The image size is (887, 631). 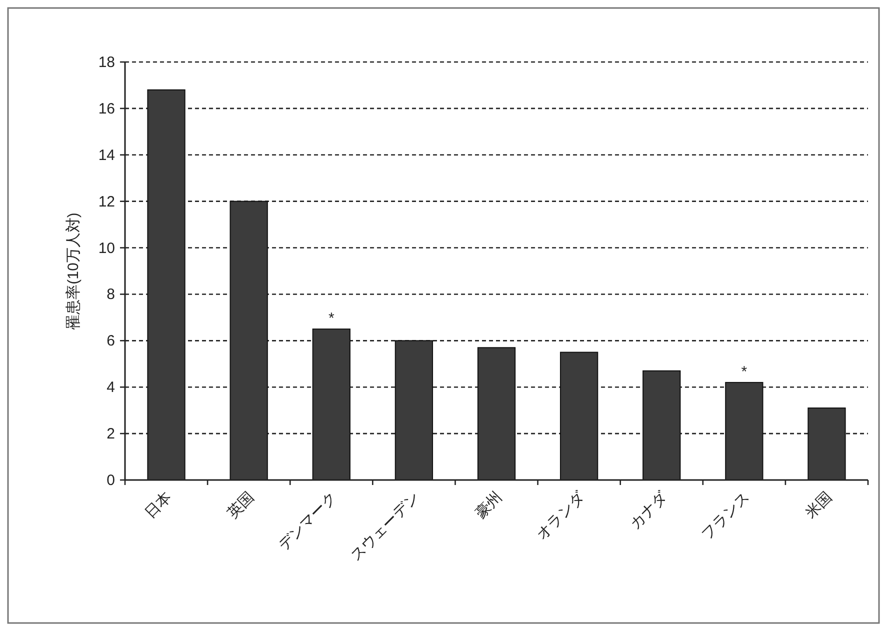 What do you see at coordinates (561, 516) in the screenshot?
I see `x-tick-label: オランダ` at bounding box center [561, 516].